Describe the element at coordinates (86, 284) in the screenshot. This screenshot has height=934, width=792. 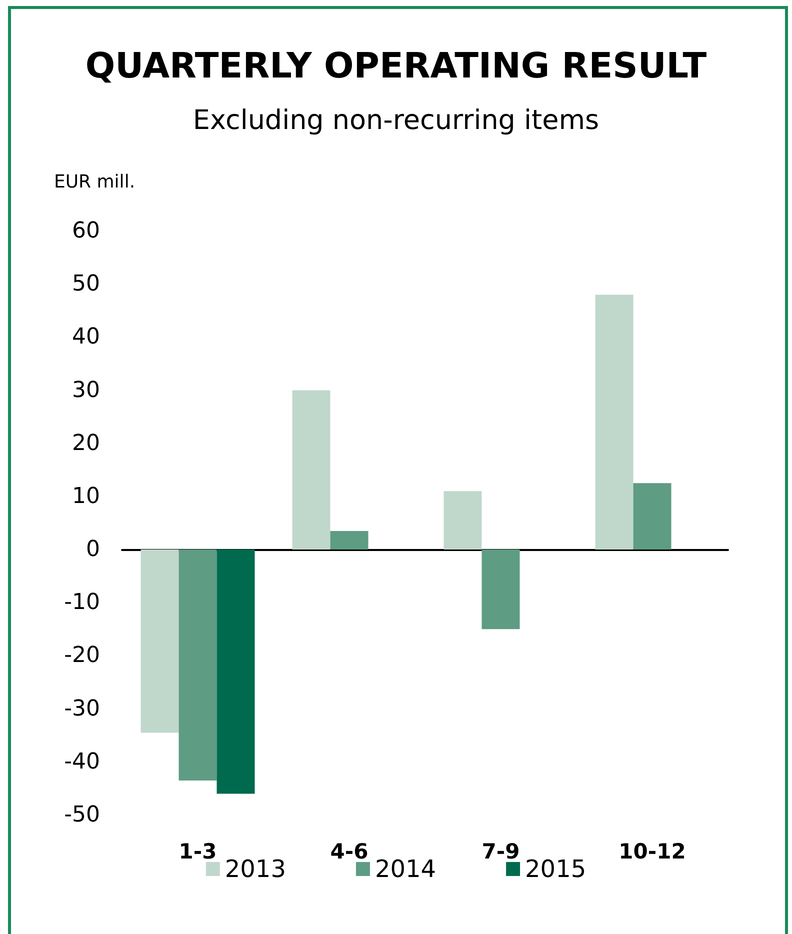
I see `y-tick-label: 50` at that location.